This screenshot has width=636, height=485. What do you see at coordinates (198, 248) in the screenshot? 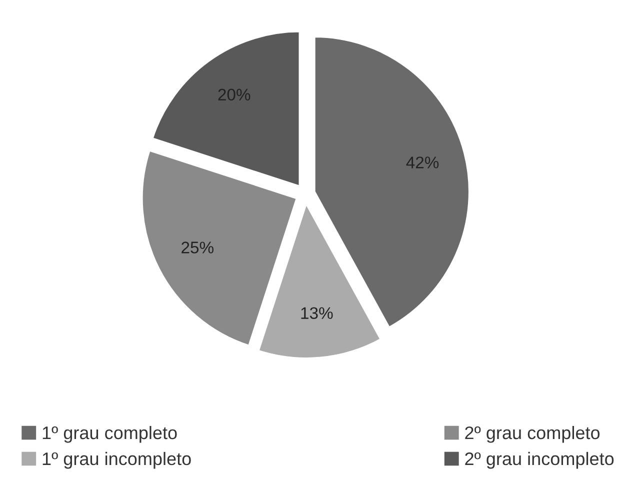
I see `data-label: 25%` at bounding box center [198, 248].